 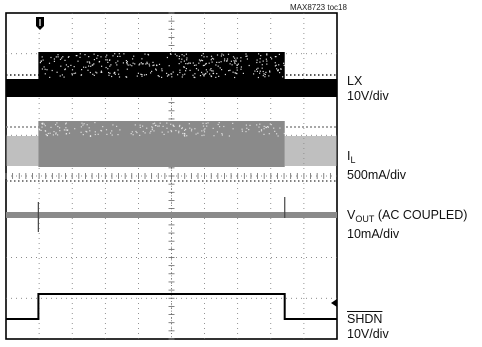 I want to click on channel-label: LX 10V/div, so click(x=368, y=89).